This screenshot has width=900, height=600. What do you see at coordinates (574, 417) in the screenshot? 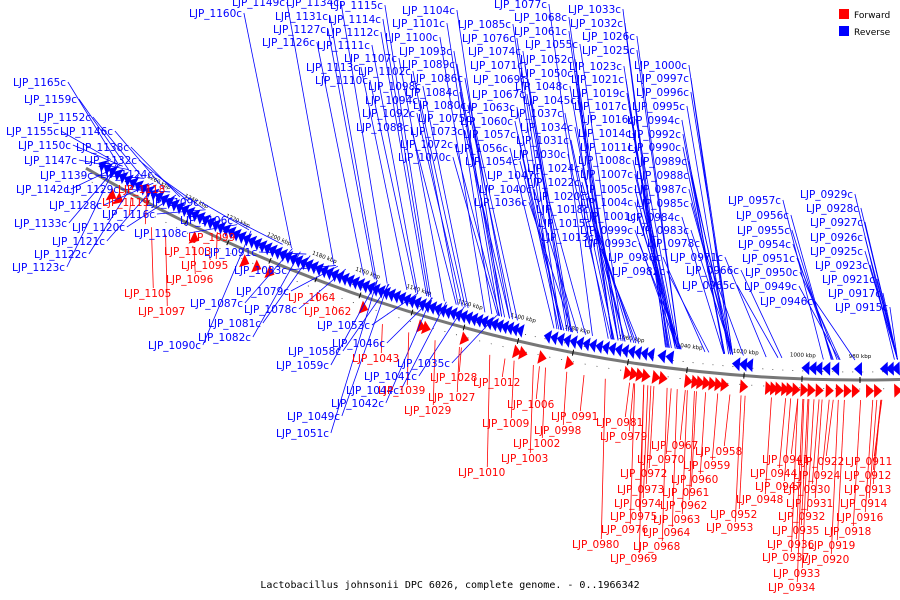
I see `gene-label: LJP_0991` at bounding box center [574, 417].